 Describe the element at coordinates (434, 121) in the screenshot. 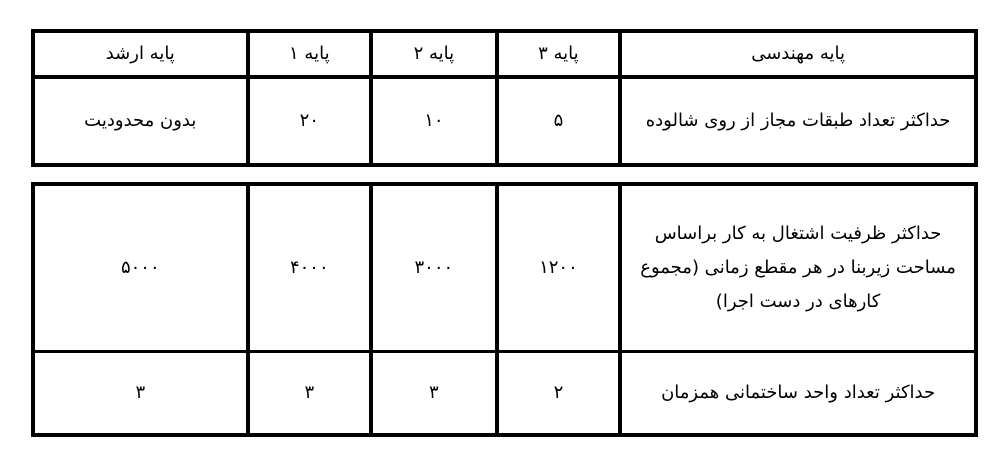

I see `cell-grade-2: ۱۰` at that location.